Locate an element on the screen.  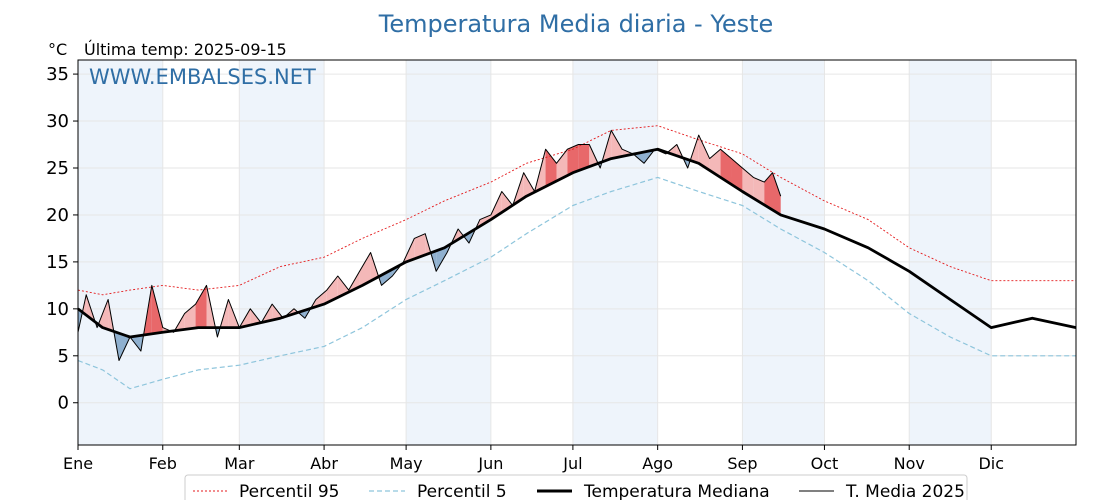
chart-title: Temperatura Media diaria - Yeste is located at coordinates (576, 24).